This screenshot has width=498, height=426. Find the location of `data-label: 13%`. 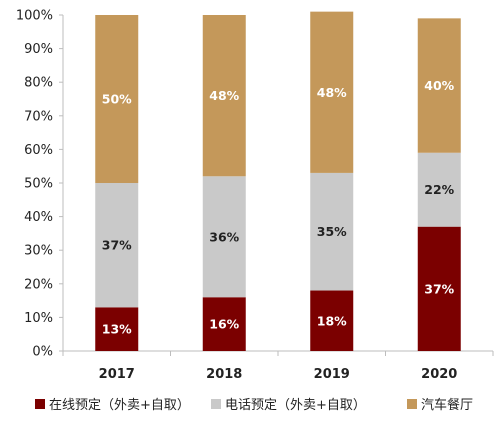

data-label: 13% is located at coordinates (117, 329).